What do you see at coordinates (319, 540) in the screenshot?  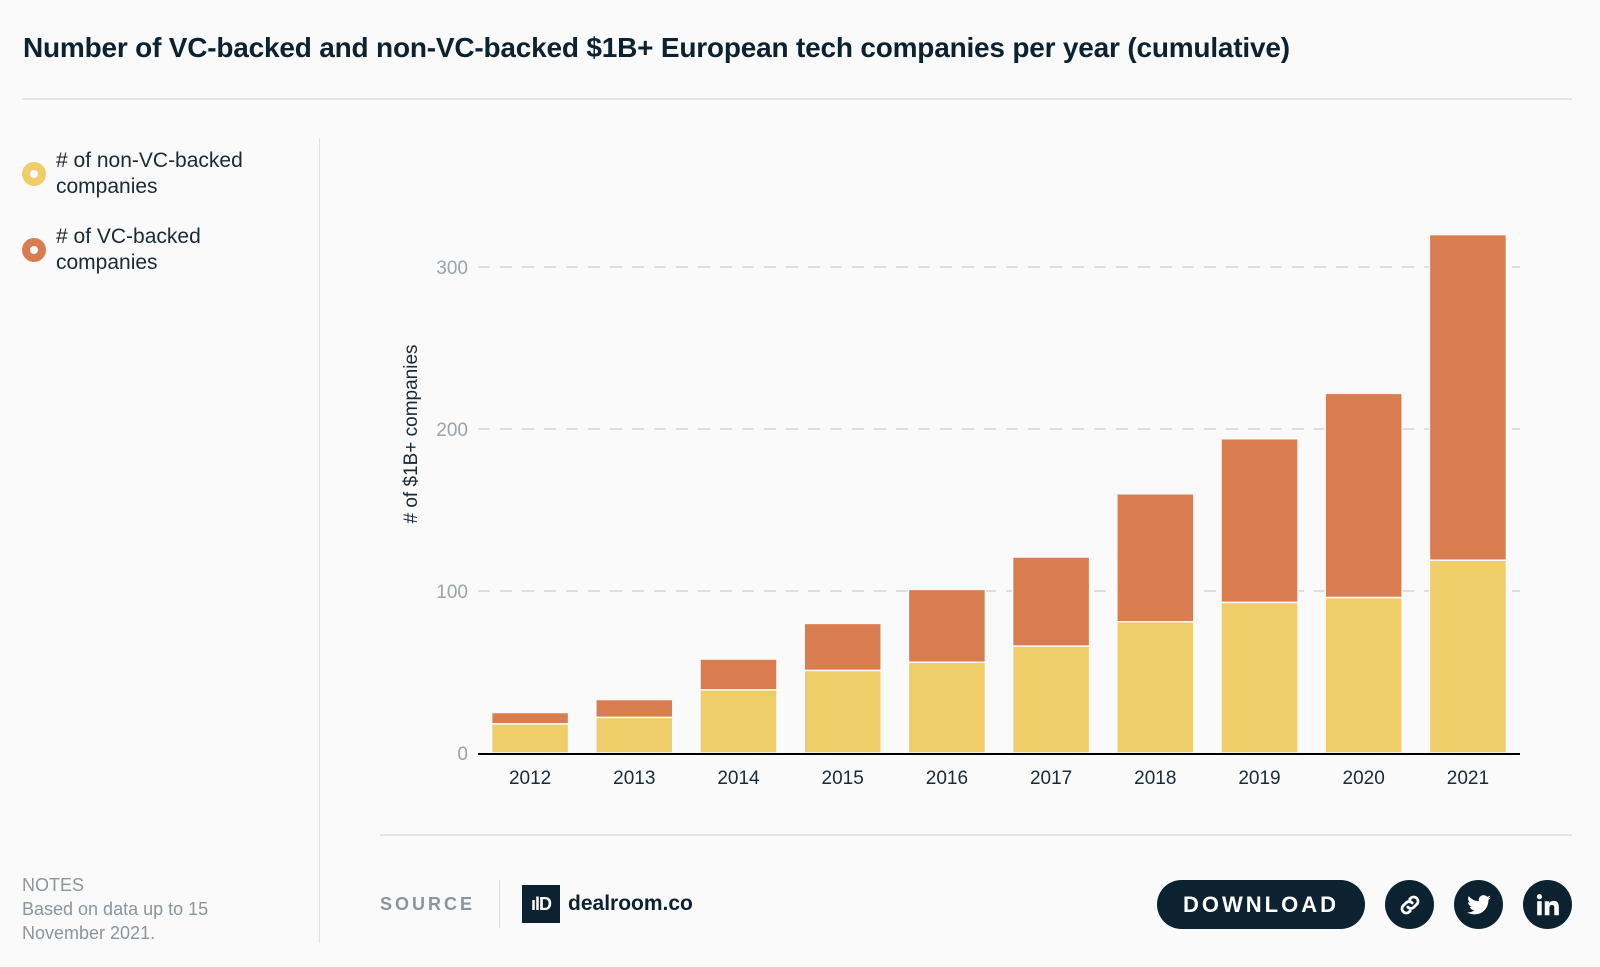 I see `sidebar-divider` at bounding box center [319, 540].